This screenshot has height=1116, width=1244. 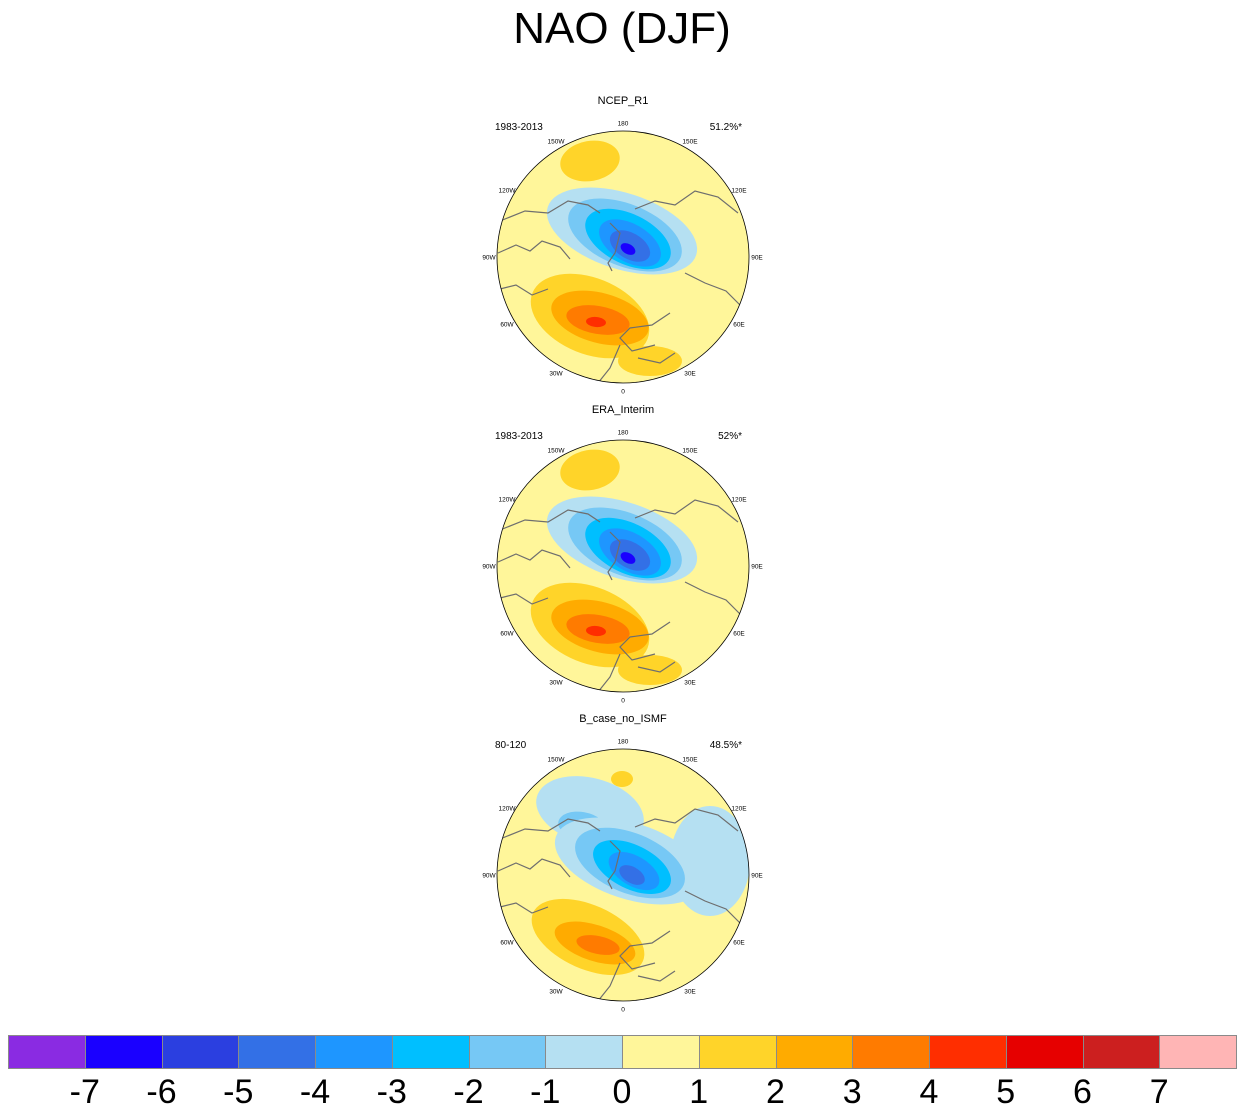 What do you see at coordinates (161, 1092) in the screenshot?
I see `colorbar-tick-label: -6` at bounding box center [161, 1092].